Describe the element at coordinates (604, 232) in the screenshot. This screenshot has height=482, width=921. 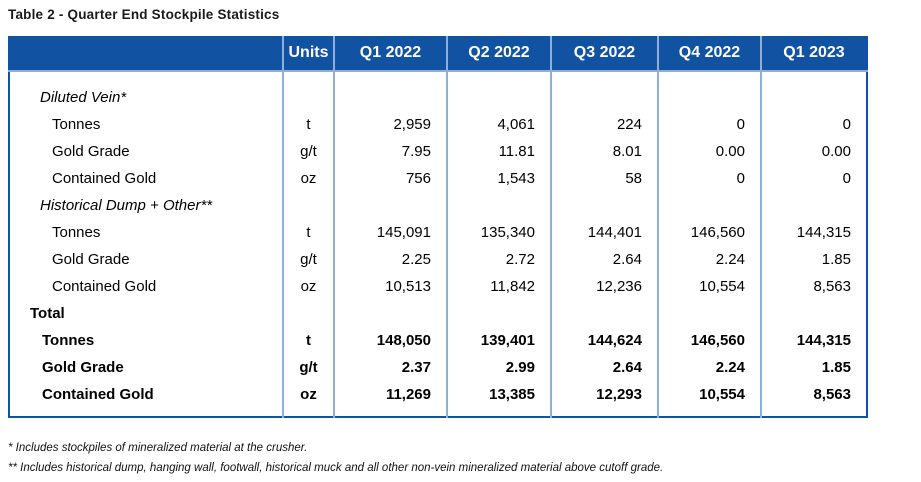
I see `value-cell: 144,401` at that location.